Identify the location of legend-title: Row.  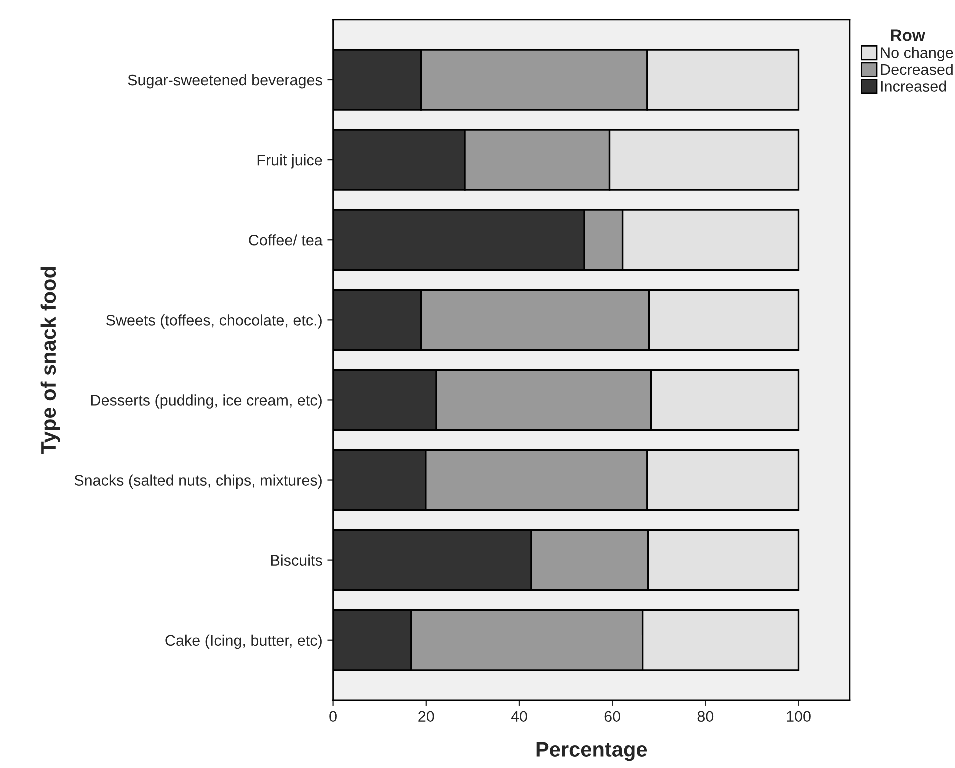
(908, 36).